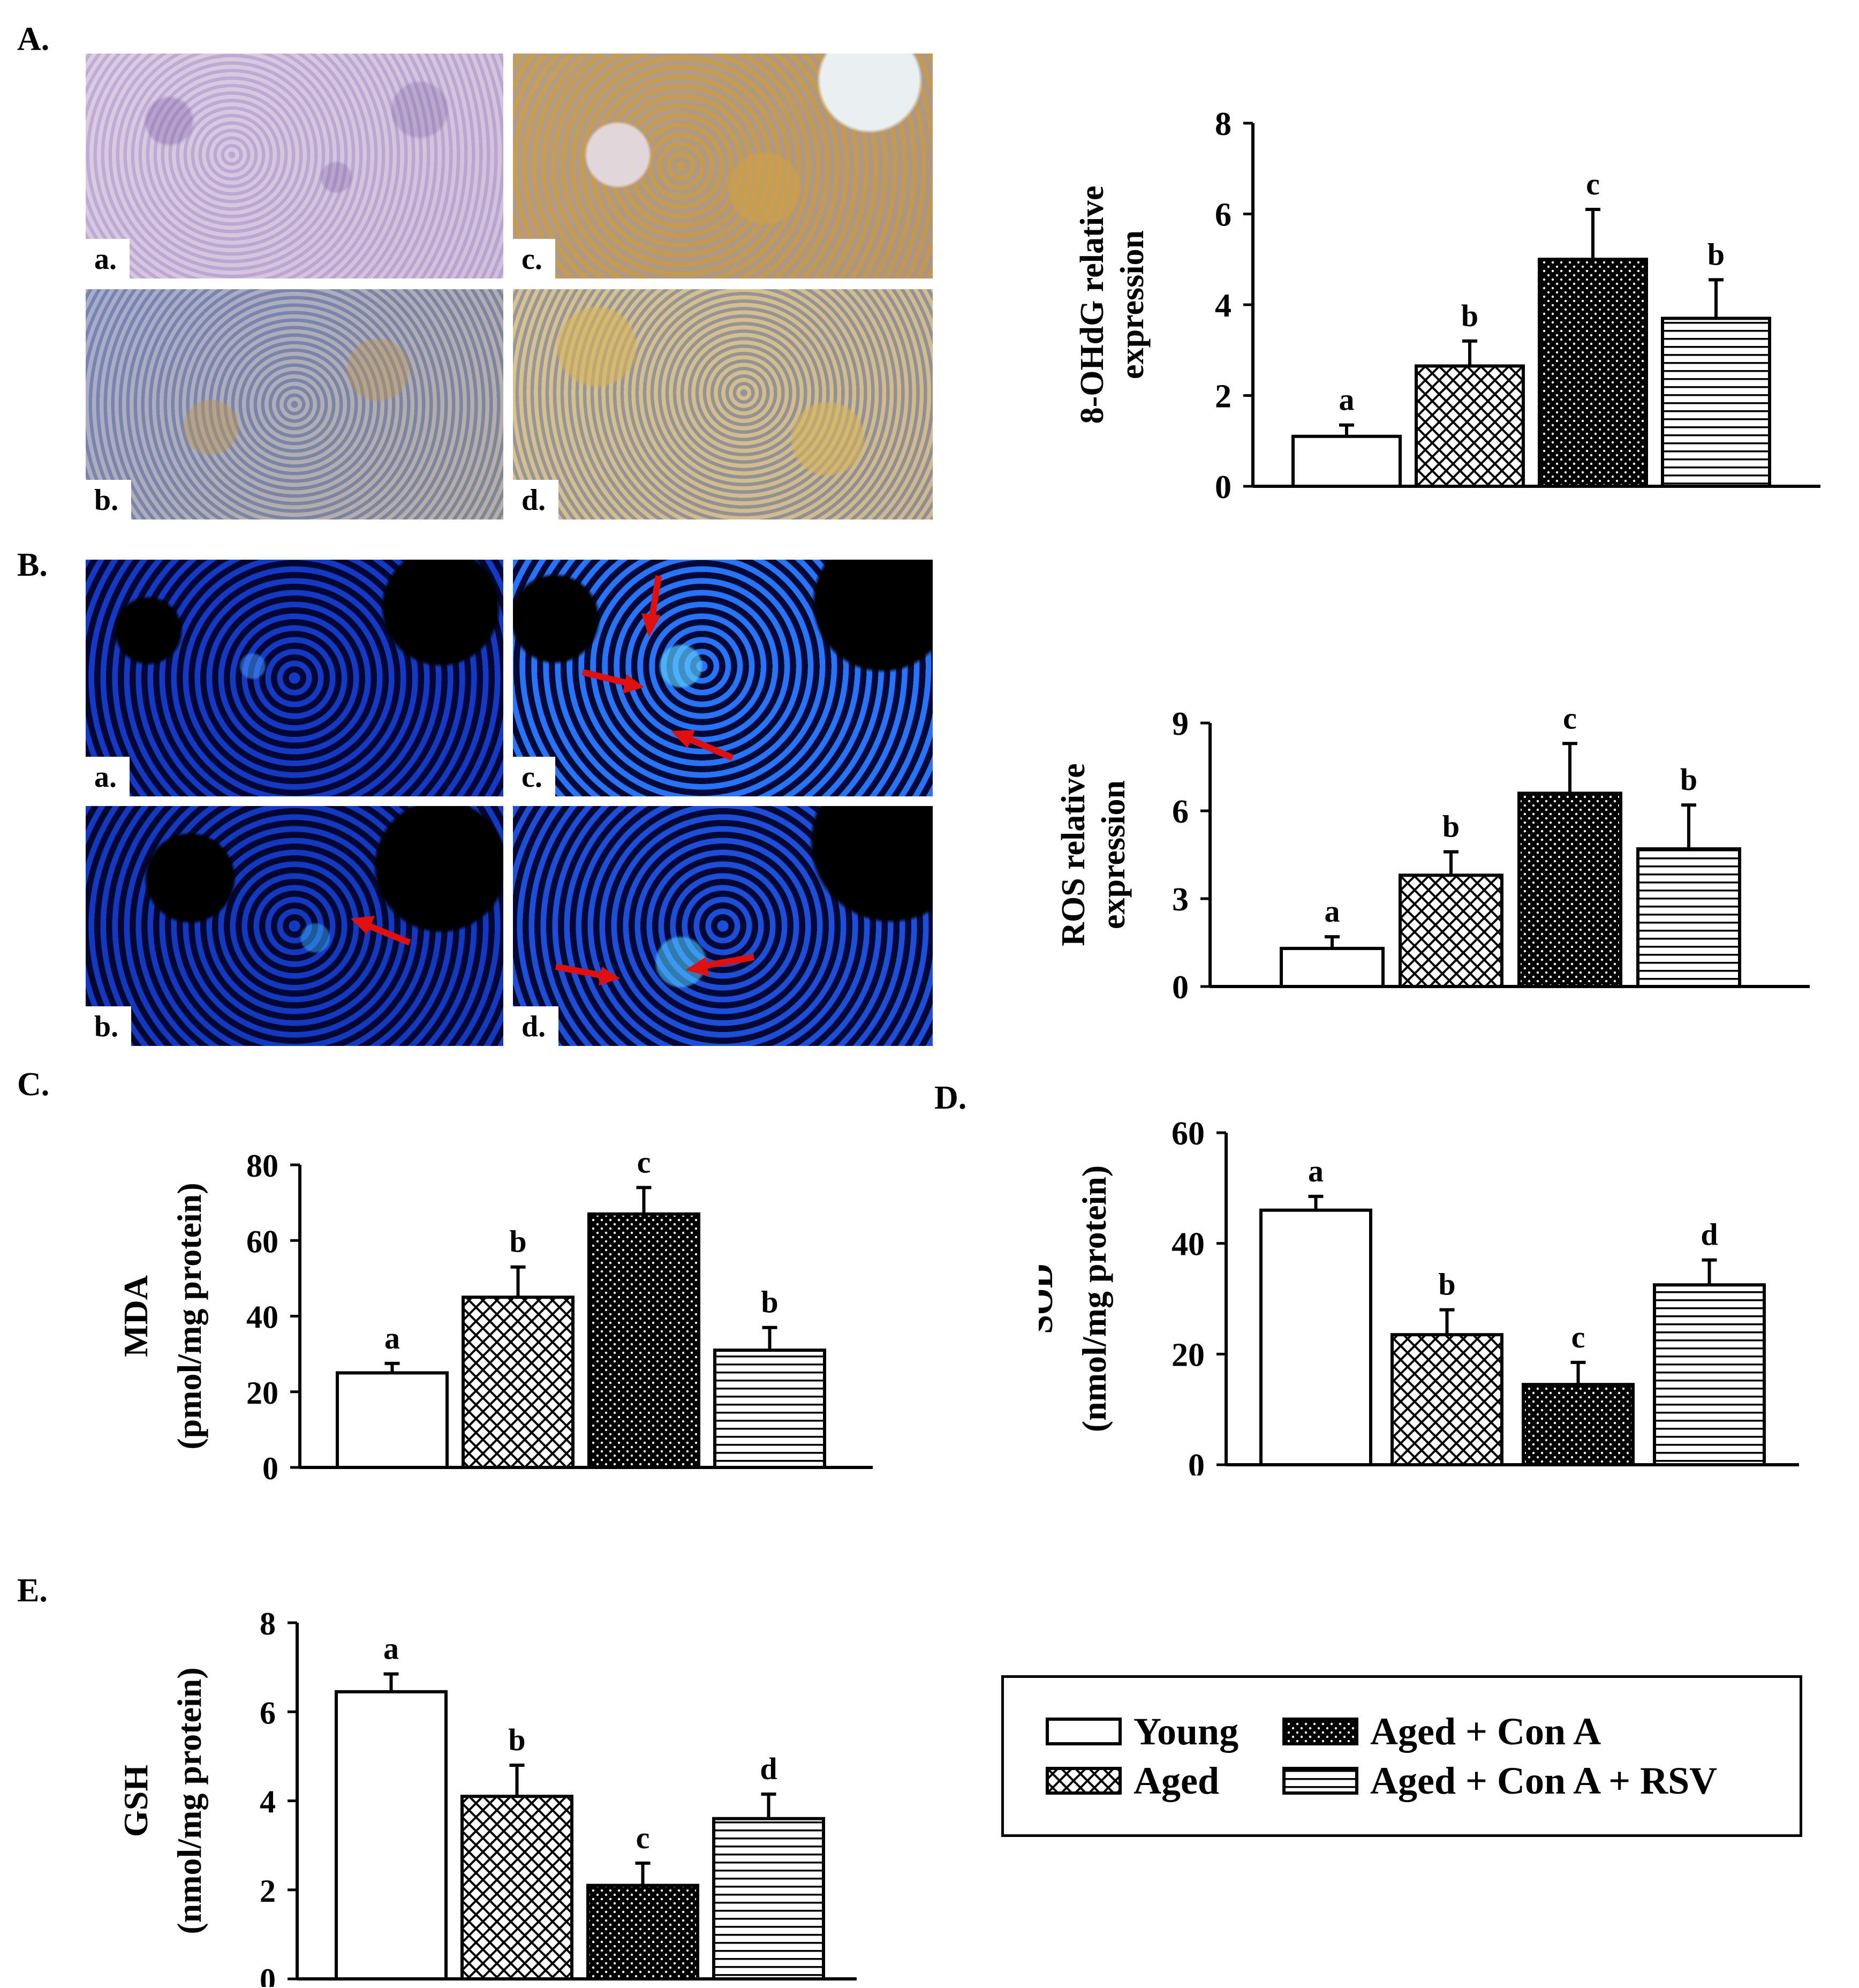 Image resolution: width=1859 pixels, height=1988 pixels. I want to click on ihc-image-c: c., so click(723, 166).